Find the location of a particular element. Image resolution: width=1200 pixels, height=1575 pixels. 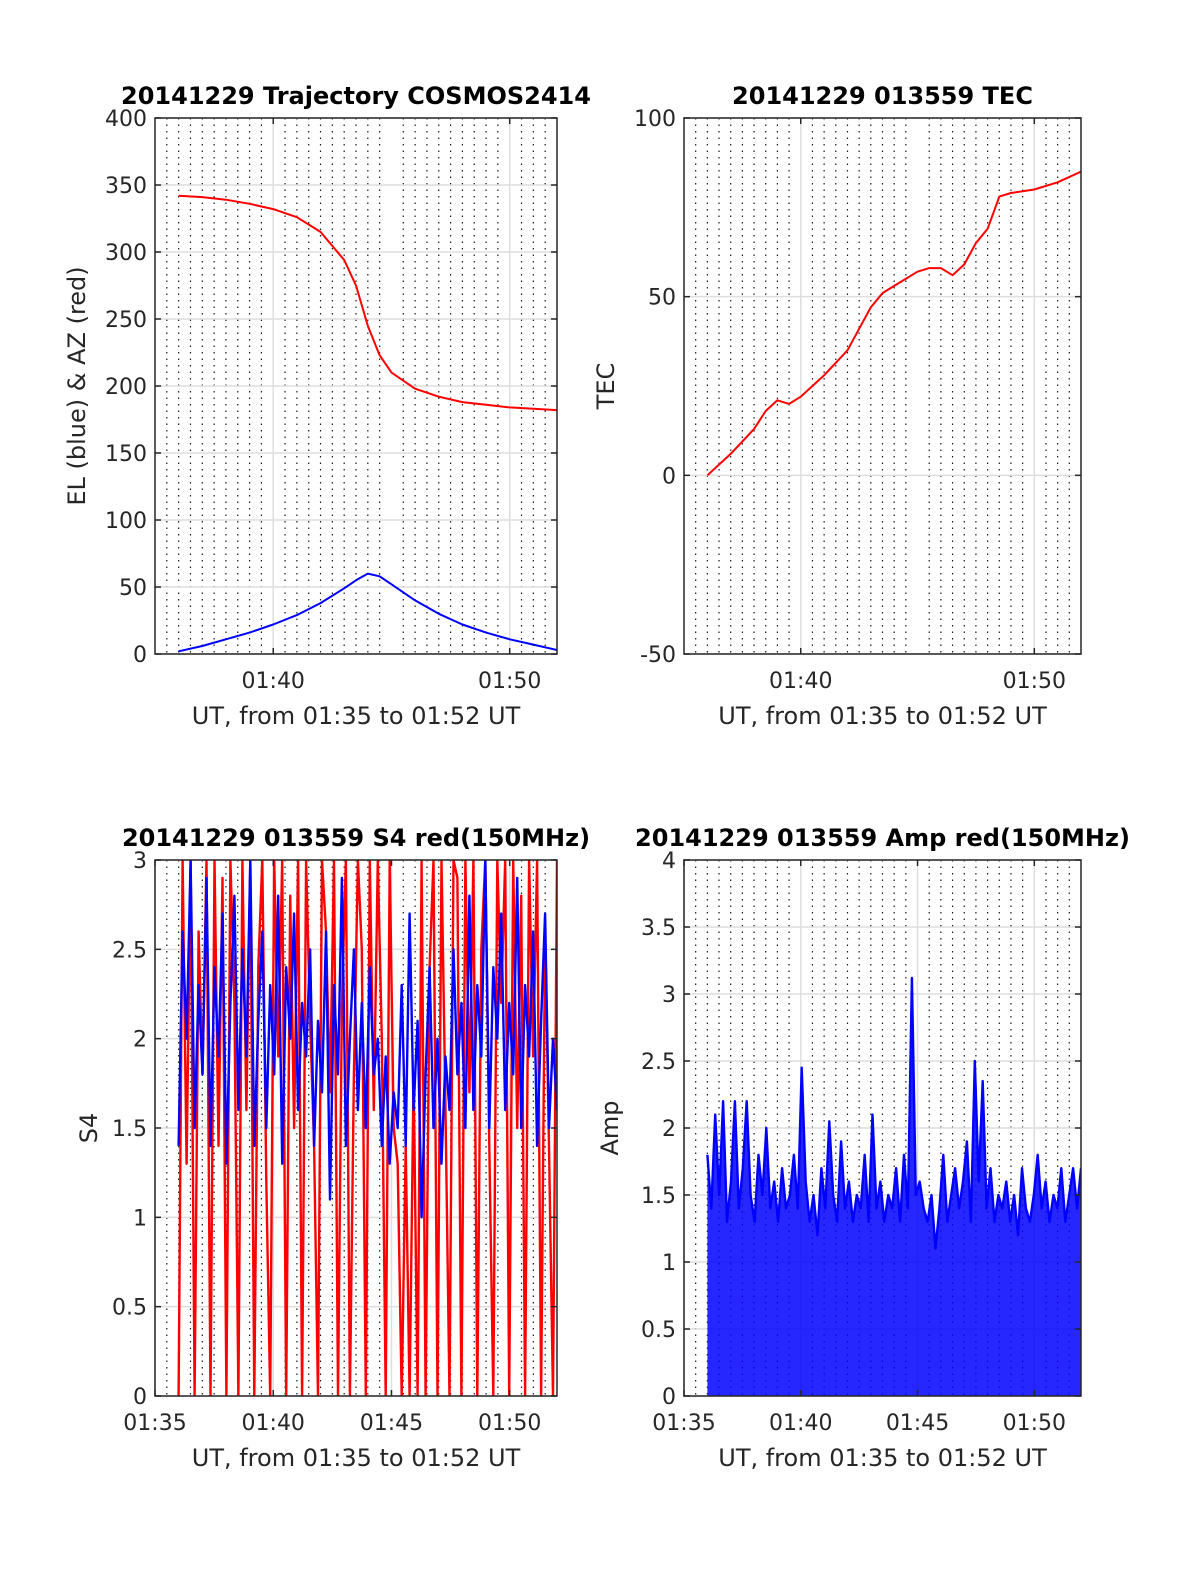

trajectory-y-tick-label: 150 is located at coordinates (126, 454).